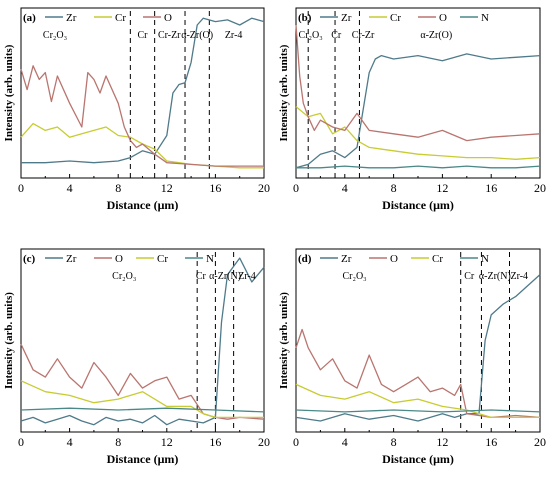  Describe the element at coordinates (305, 18) in the screenshot. I see `panel-label: (b)` at that location.